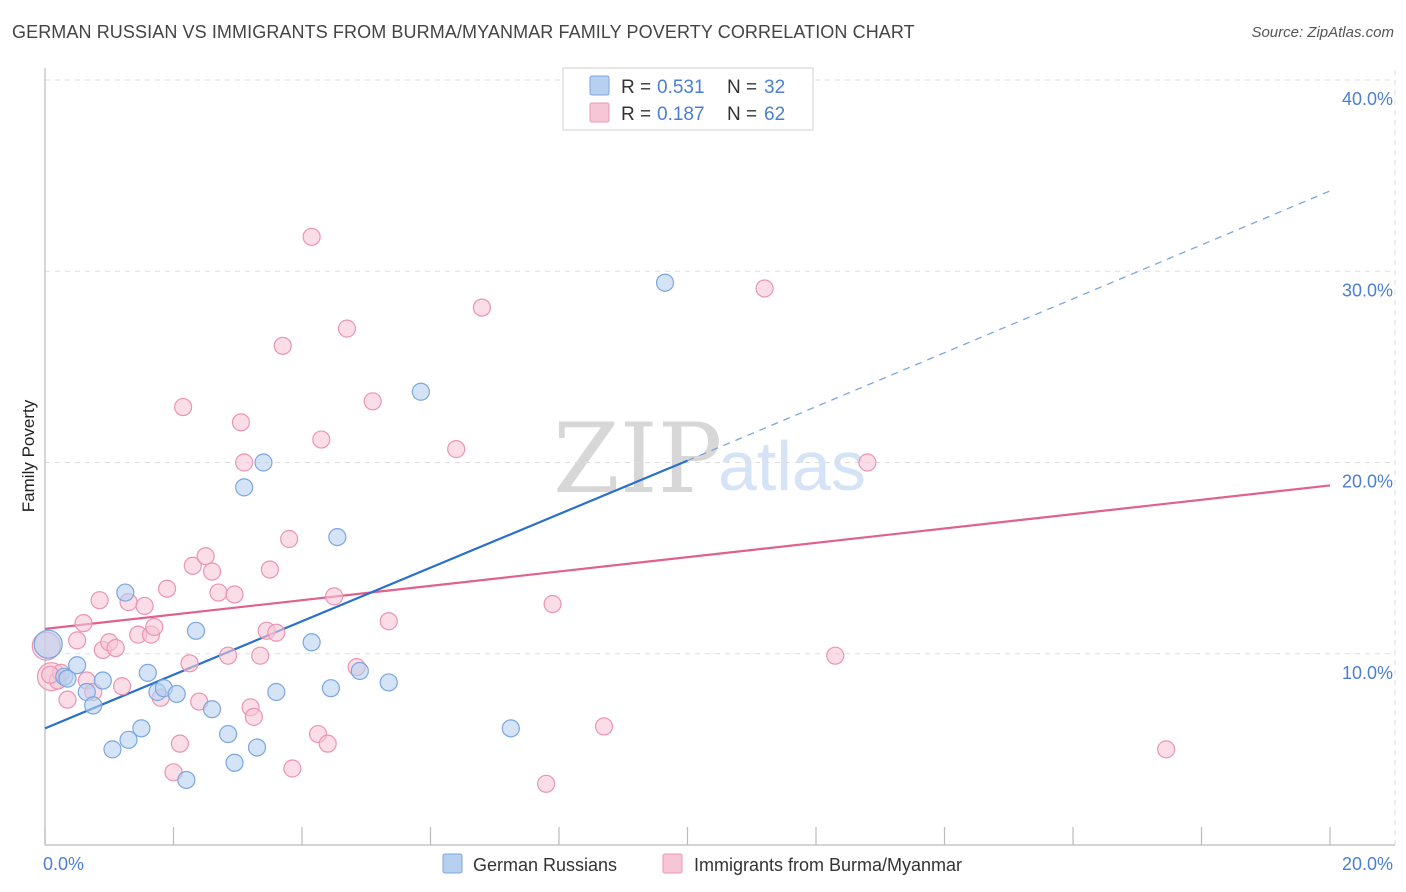 The height and width of the screenshot is (892, 1406). I want to click on y-tick-label-20: 20.0%, so click(1367, 482).